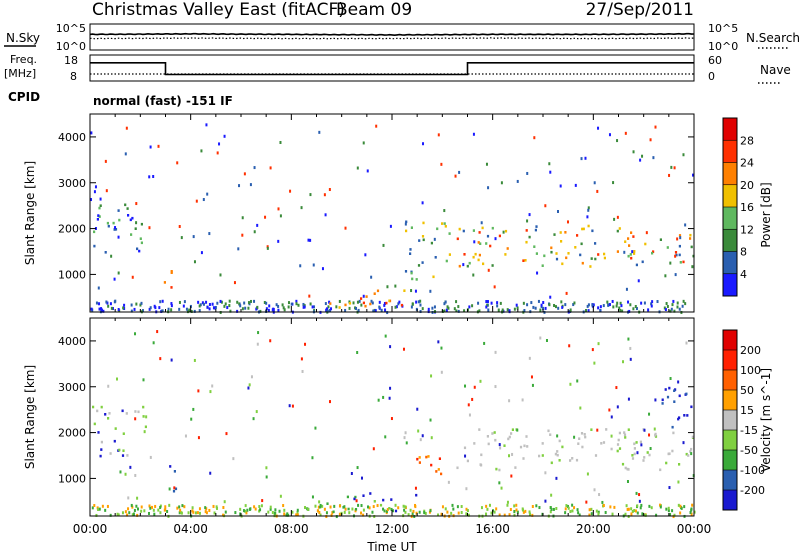 The height and width of the screenshot is (554, 800). Describe the element at coordinates (640, 10) in the screenshot. I see `date-label: 27/Sep/2011` at that location.